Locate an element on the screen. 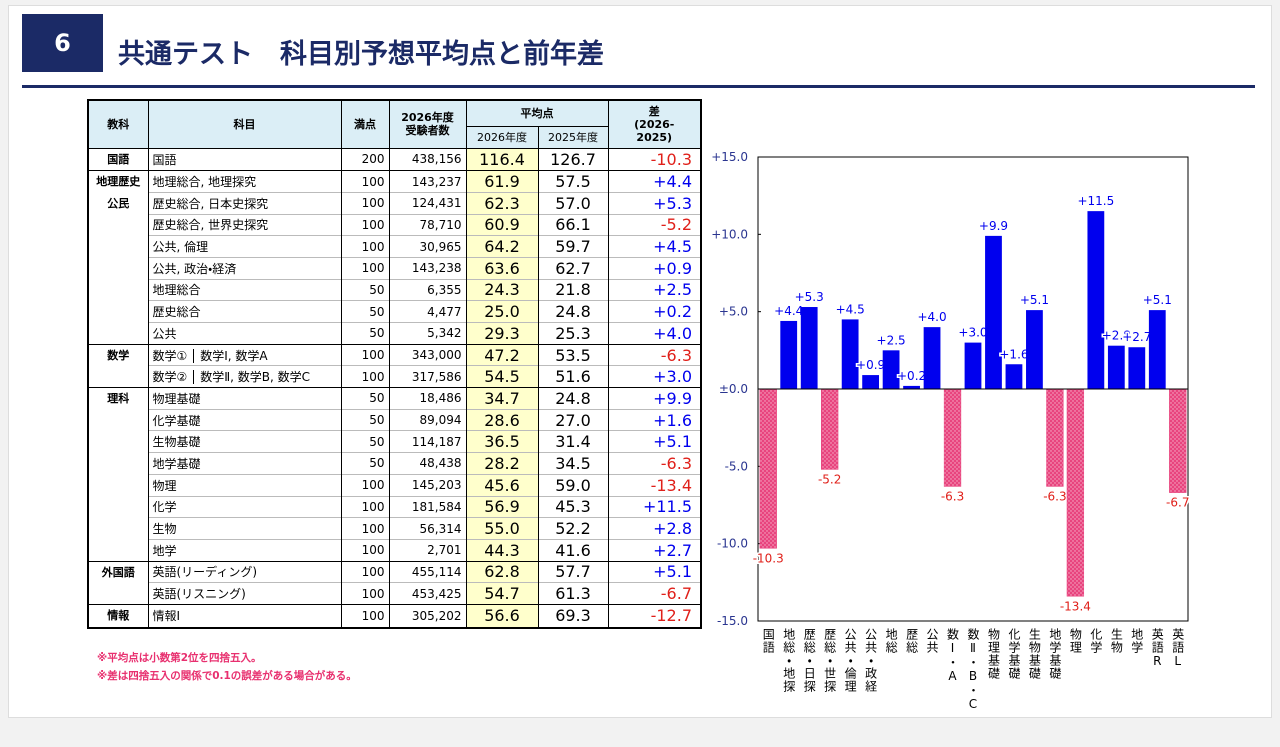 This screenshot has height=747, width=1280. y-tick-label: -5.0 is located at coordinates (736, 466).